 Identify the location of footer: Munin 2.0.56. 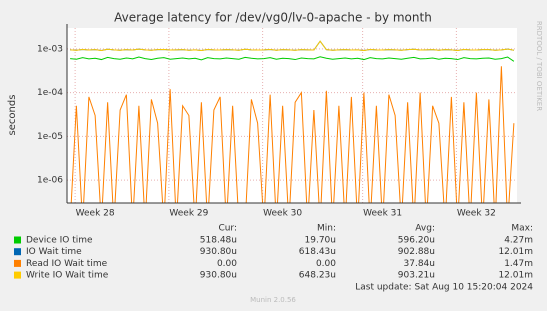
(273, 300).